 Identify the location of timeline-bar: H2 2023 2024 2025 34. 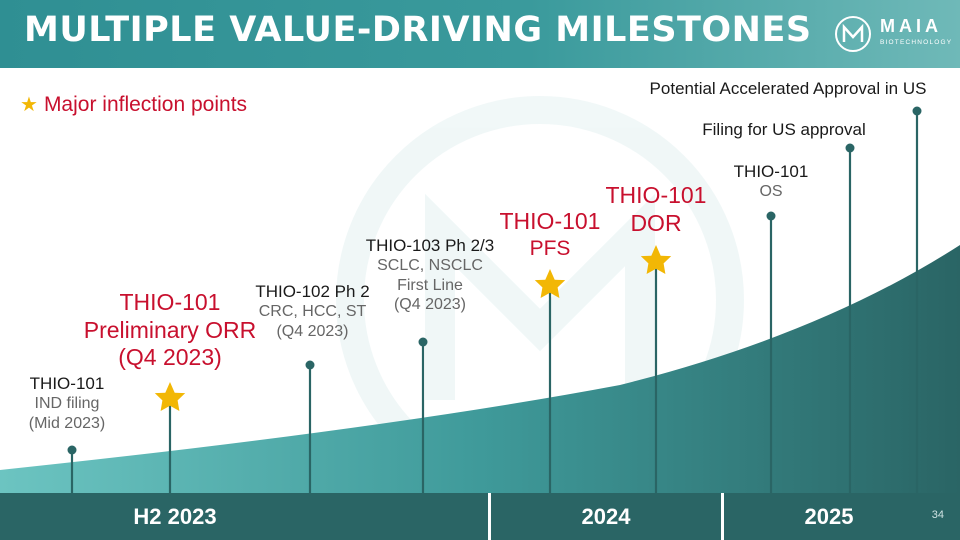
(480, 516).